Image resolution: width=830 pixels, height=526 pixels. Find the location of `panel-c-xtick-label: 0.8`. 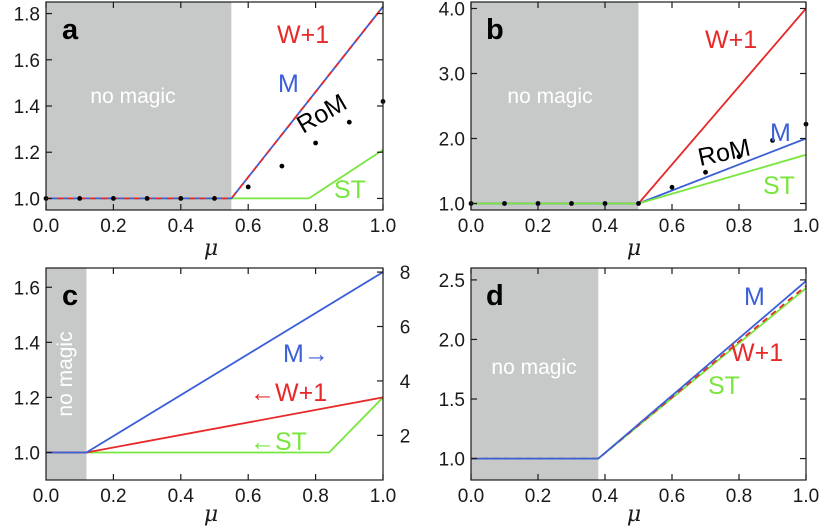

panel-c-xtick-label: 0.8 is located at coordinates (315, 496).